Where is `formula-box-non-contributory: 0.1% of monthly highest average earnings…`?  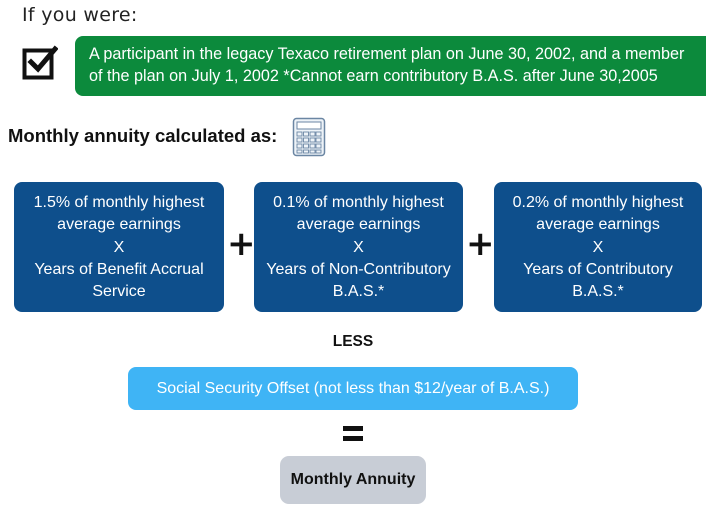
formula-box-non-contributory: 0.1% of monthly highest average earnings… is located at coordinates (358, 247).